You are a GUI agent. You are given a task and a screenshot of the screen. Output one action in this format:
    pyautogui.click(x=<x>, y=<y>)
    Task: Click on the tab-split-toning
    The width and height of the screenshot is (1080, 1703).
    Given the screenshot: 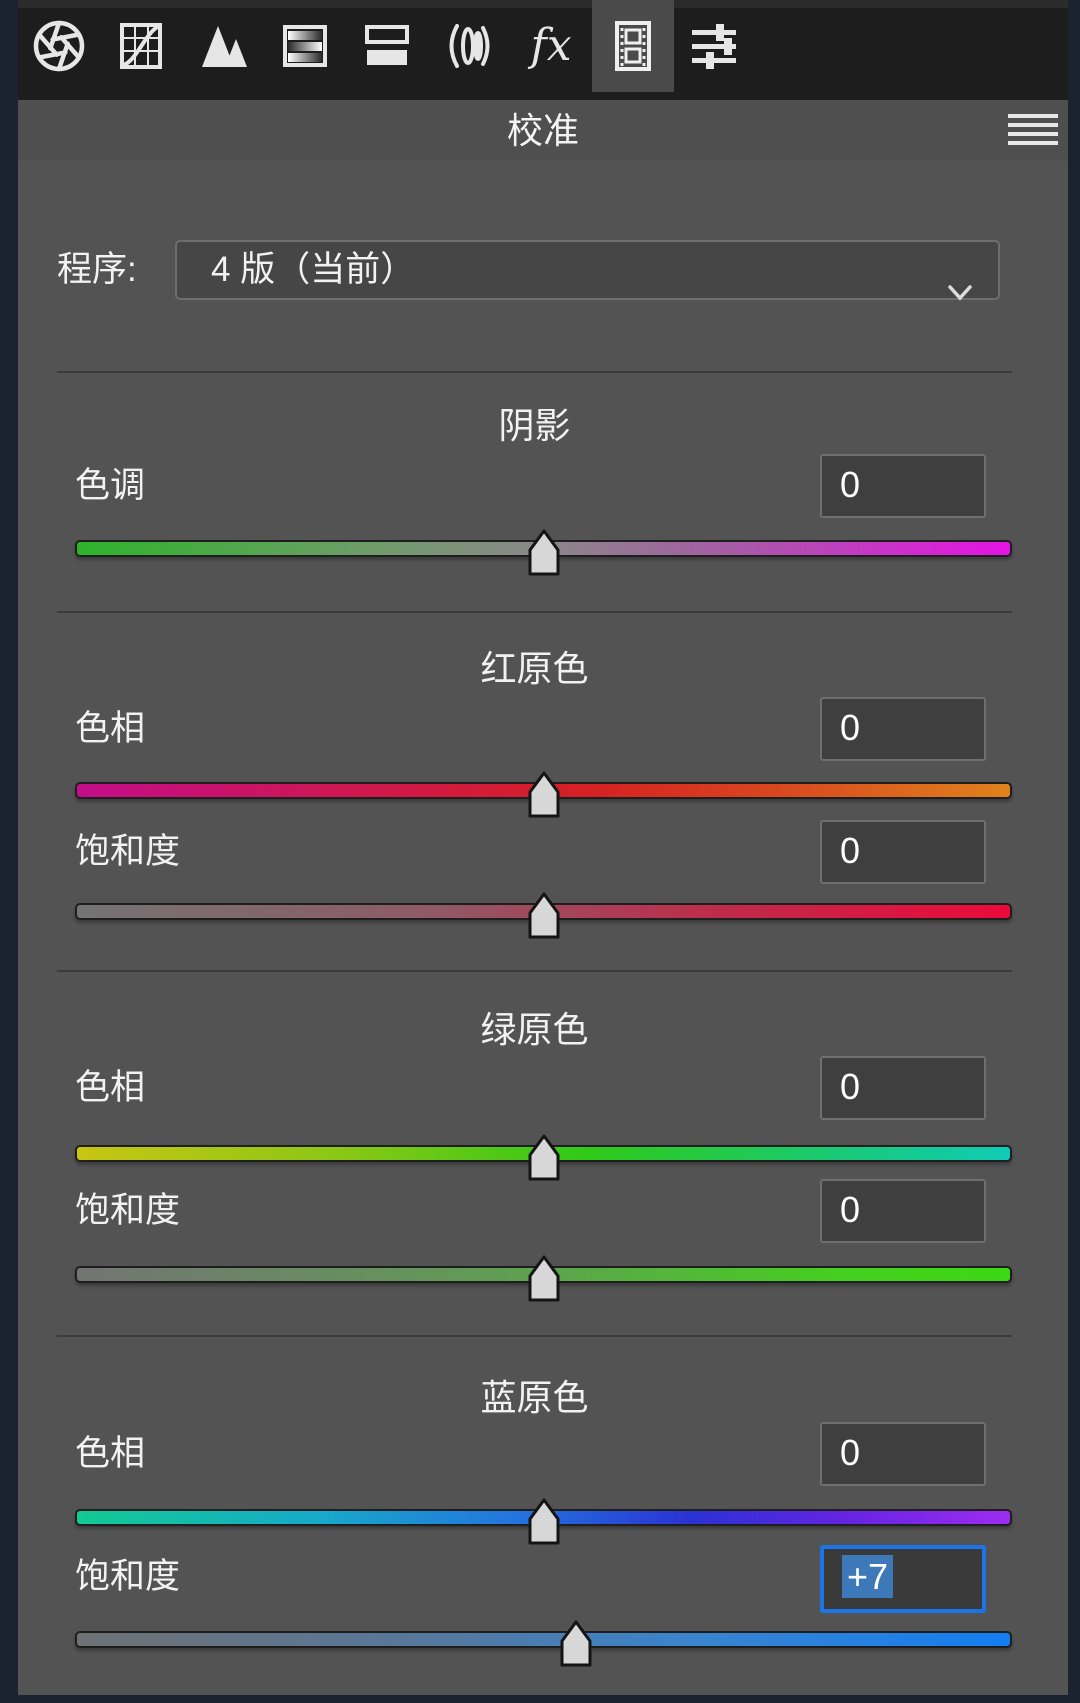 What is the action you would take?
    pyautogui.click(x=387, y=46)
    